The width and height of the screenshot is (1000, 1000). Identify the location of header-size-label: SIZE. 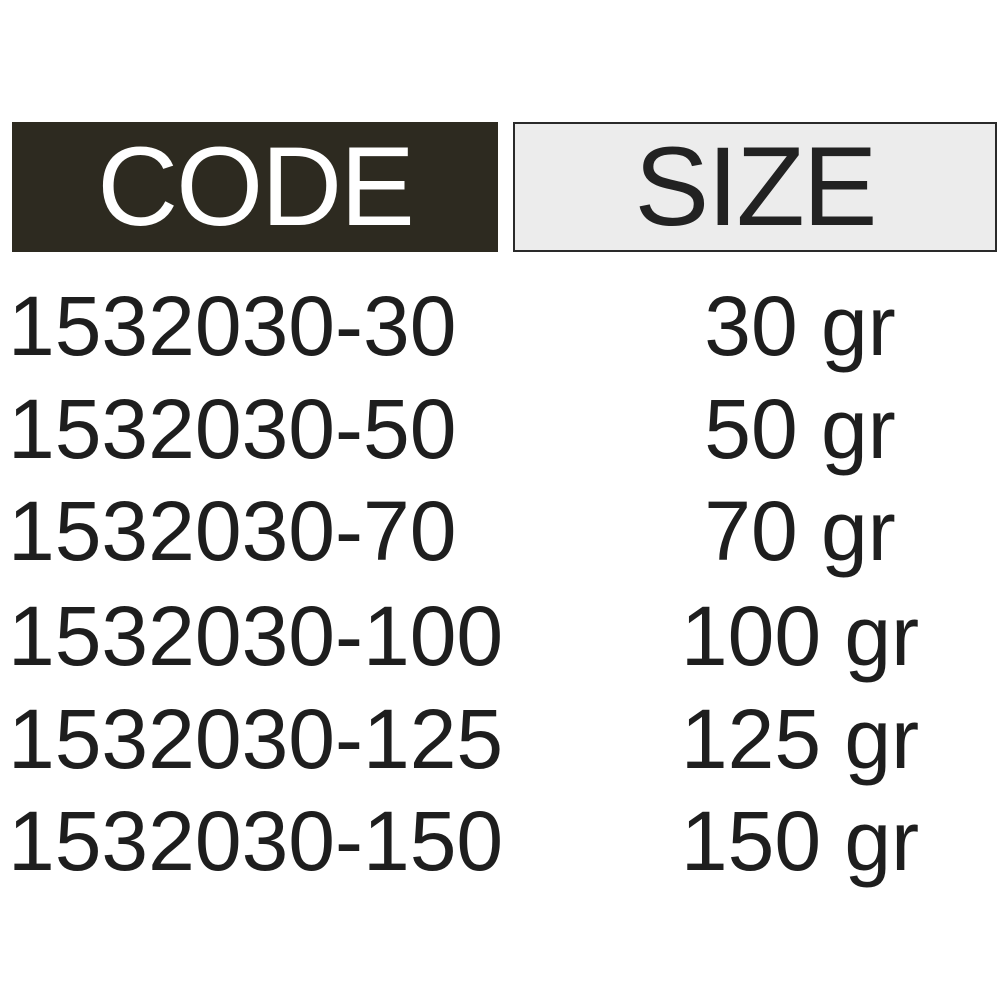
(756, 186).